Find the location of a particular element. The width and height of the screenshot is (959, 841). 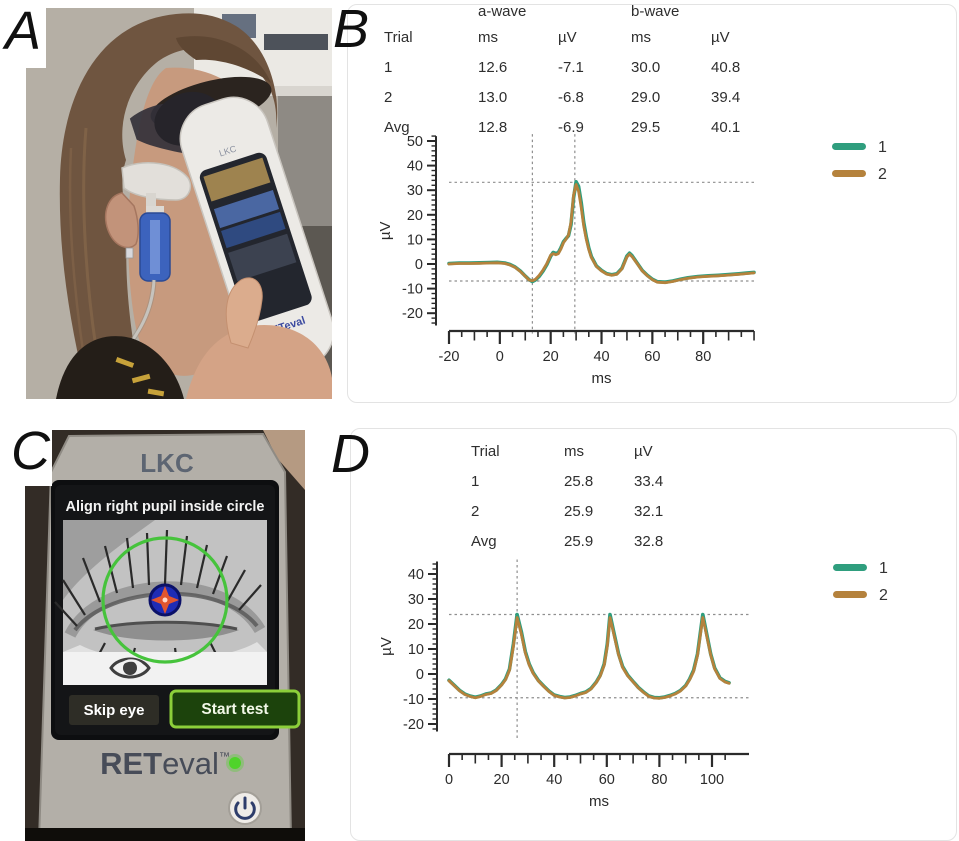

panel-a-label: A is located at coordinates (23, 31).